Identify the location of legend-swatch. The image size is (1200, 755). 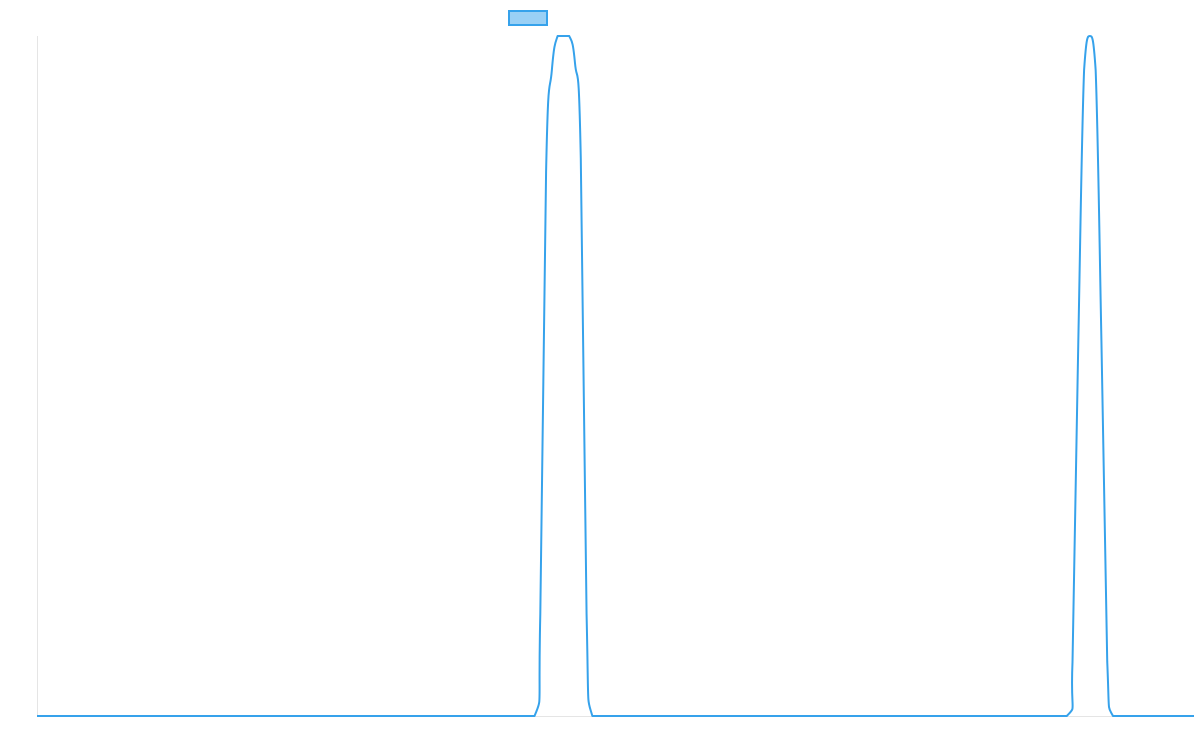
(528, 18).